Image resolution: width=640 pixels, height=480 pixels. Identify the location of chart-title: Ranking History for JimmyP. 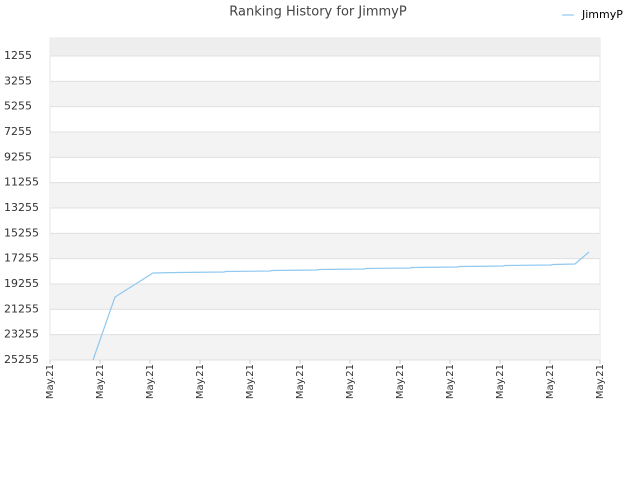
(318, 12).